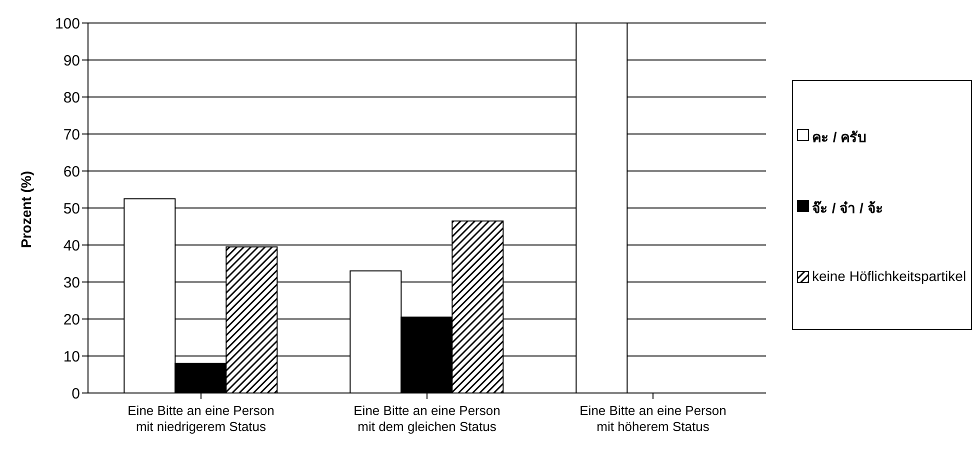 This screenshot has height=457, width=978. Describe the element at coordinates (71, 97) in the screenshot. I see `y-tick-label: 80` at that location.